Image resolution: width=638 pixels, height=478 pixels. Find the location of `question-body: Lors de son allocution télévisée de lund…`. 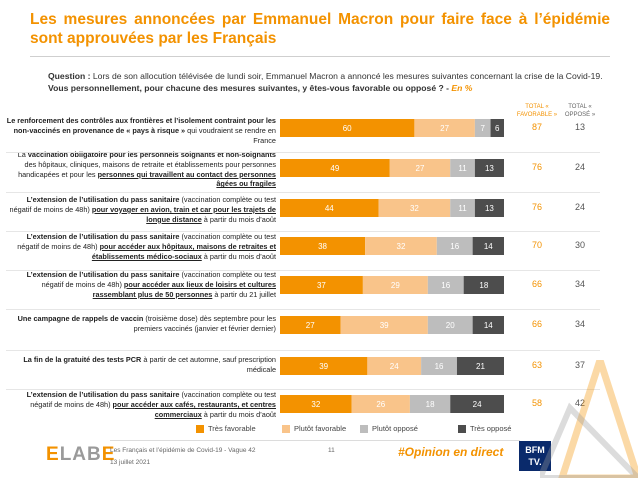

question-body: Lors de son allocution télévisée de lund… is located at coordinates (347, 76).